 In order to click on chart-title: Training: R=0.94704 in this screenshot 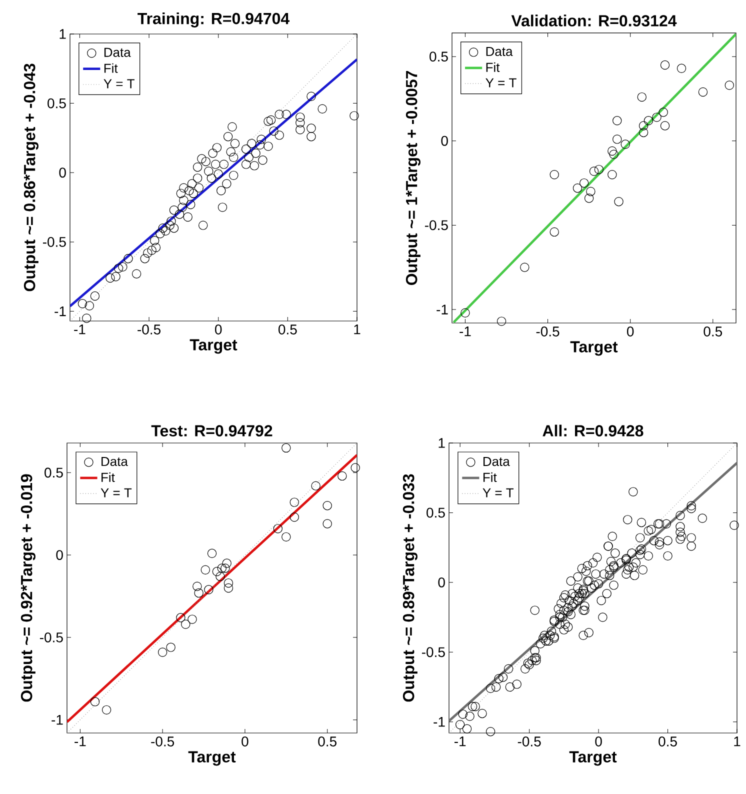, I will do `click(214, 20)`.